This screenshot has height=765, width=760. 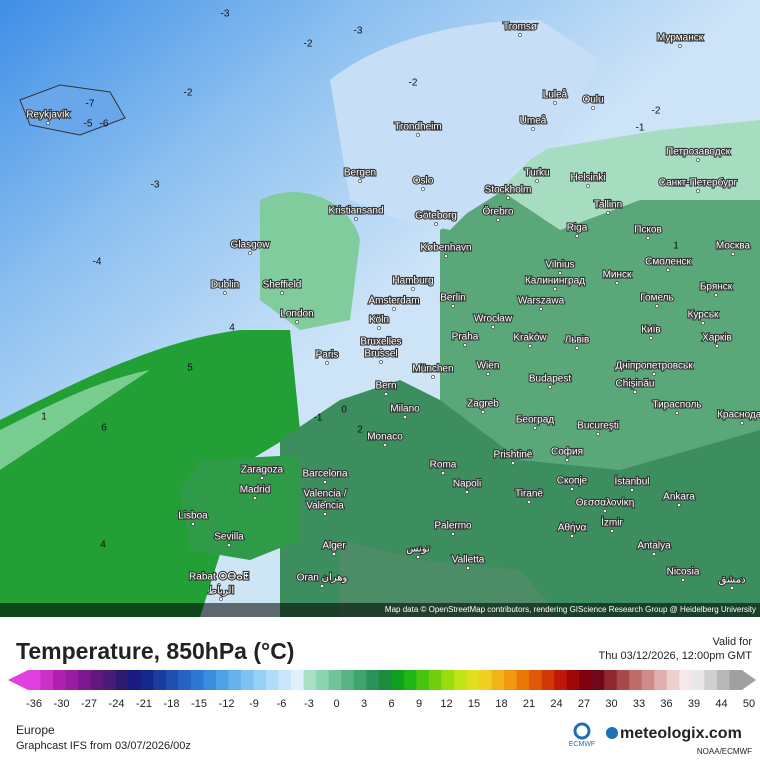 I want to click on colorbar-tick-label: -12, so click(x=227, y=704).